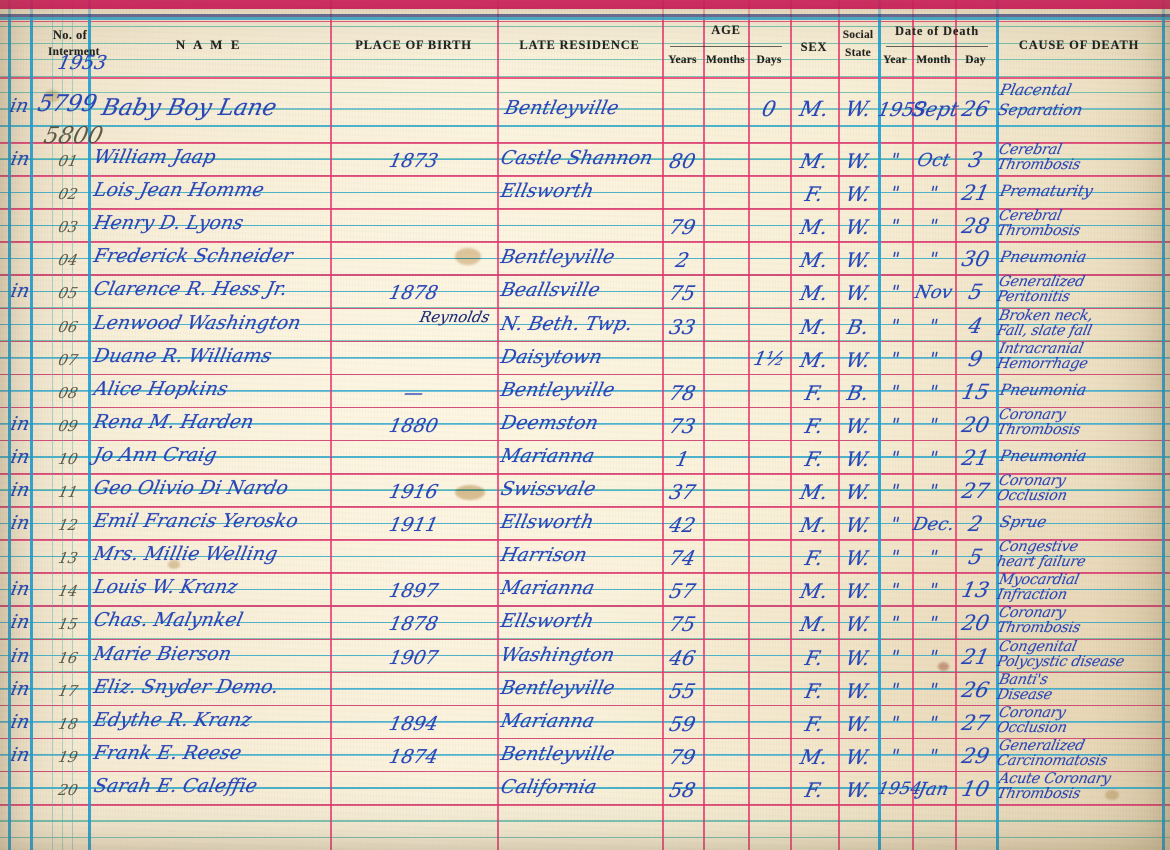  I want to click on name-value: Sarah E. Caleffie, so click(175, 785).